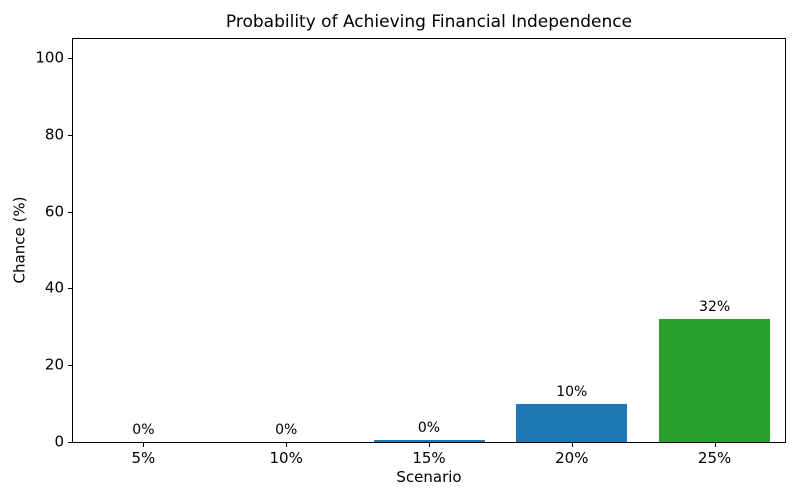 The width and height of the screenshot is (800, 500). Describe the element at coordinates (49, 57) in the screenshot. I see `y-tick-label: 100` at that location.